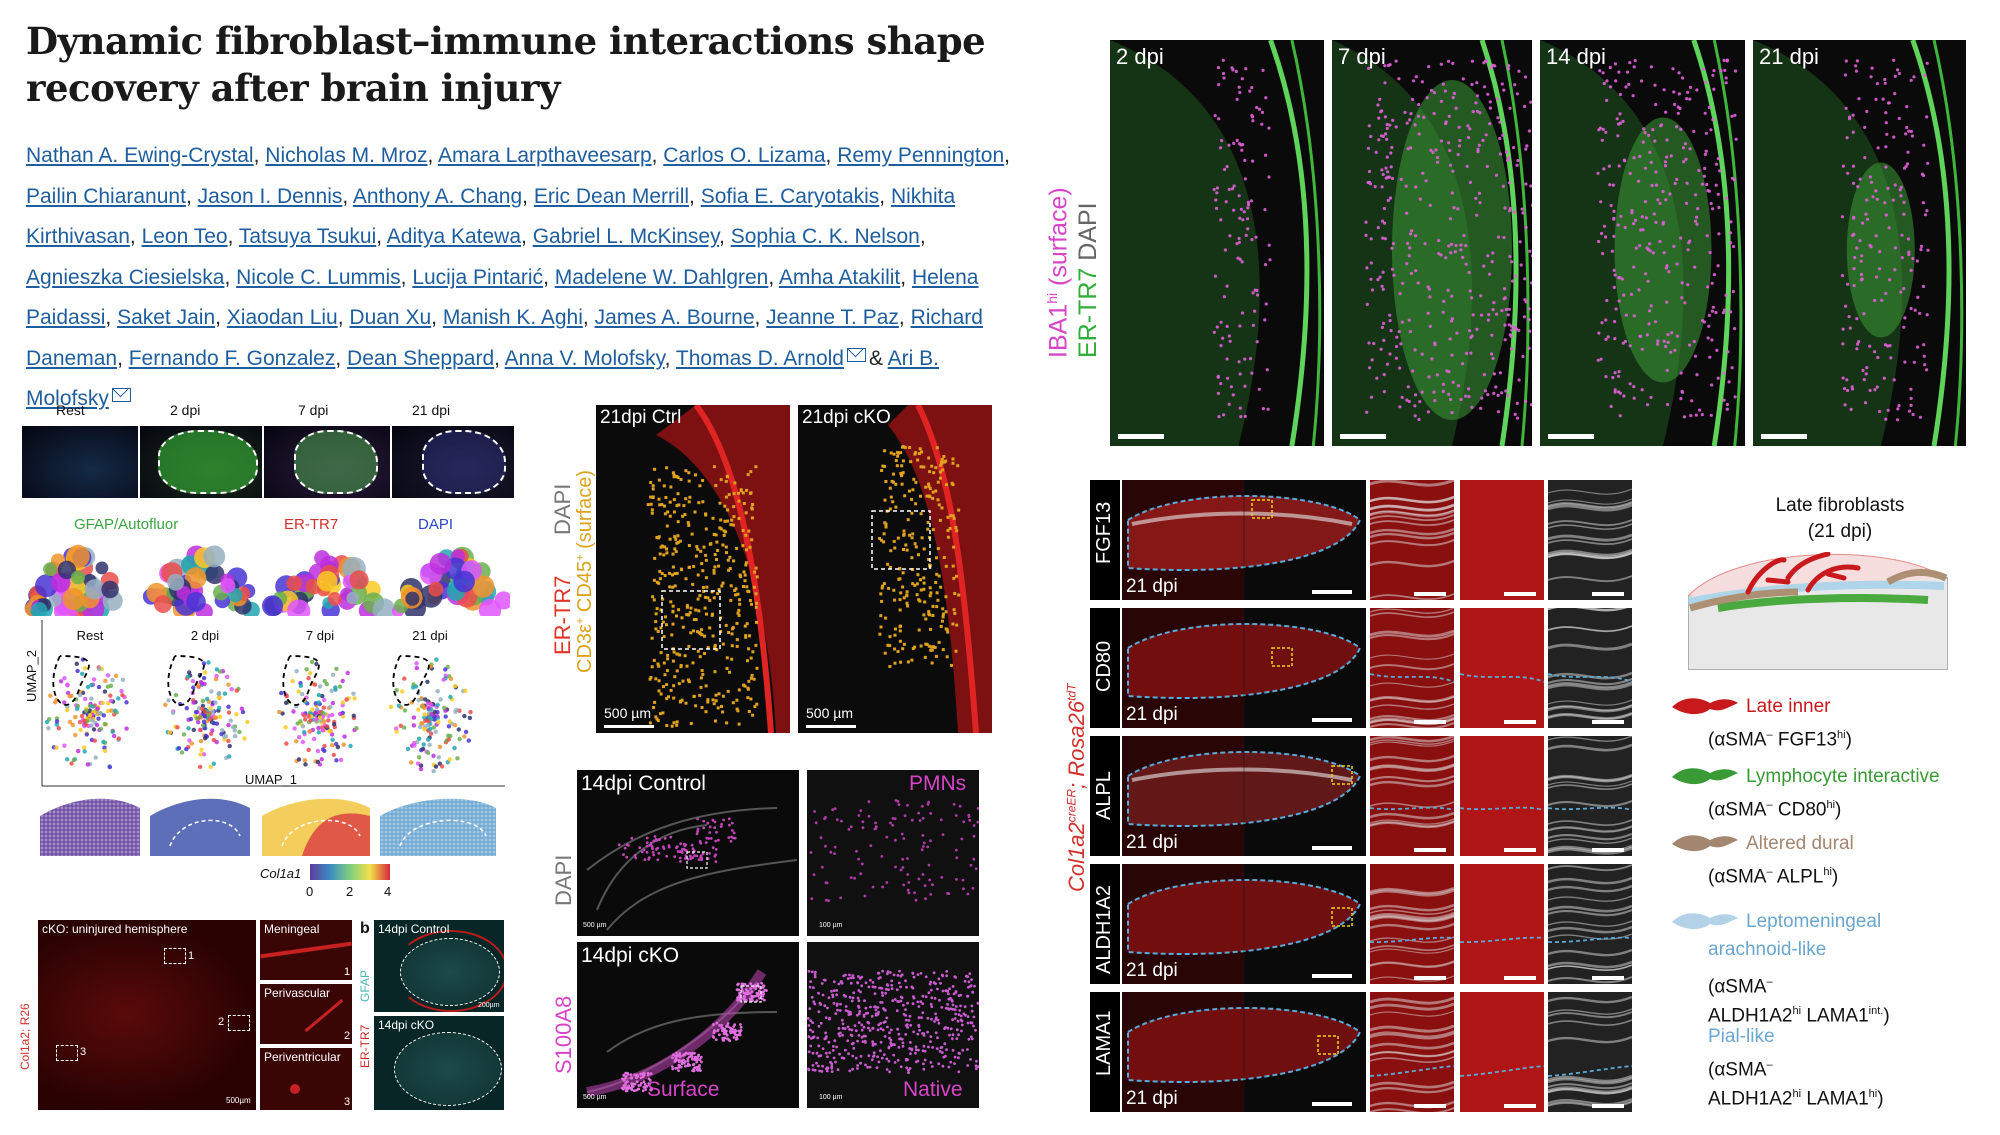  Describe the element at coordinates (436, 524) in the screenshot. I see `label-dapi: DAPI` at that location.